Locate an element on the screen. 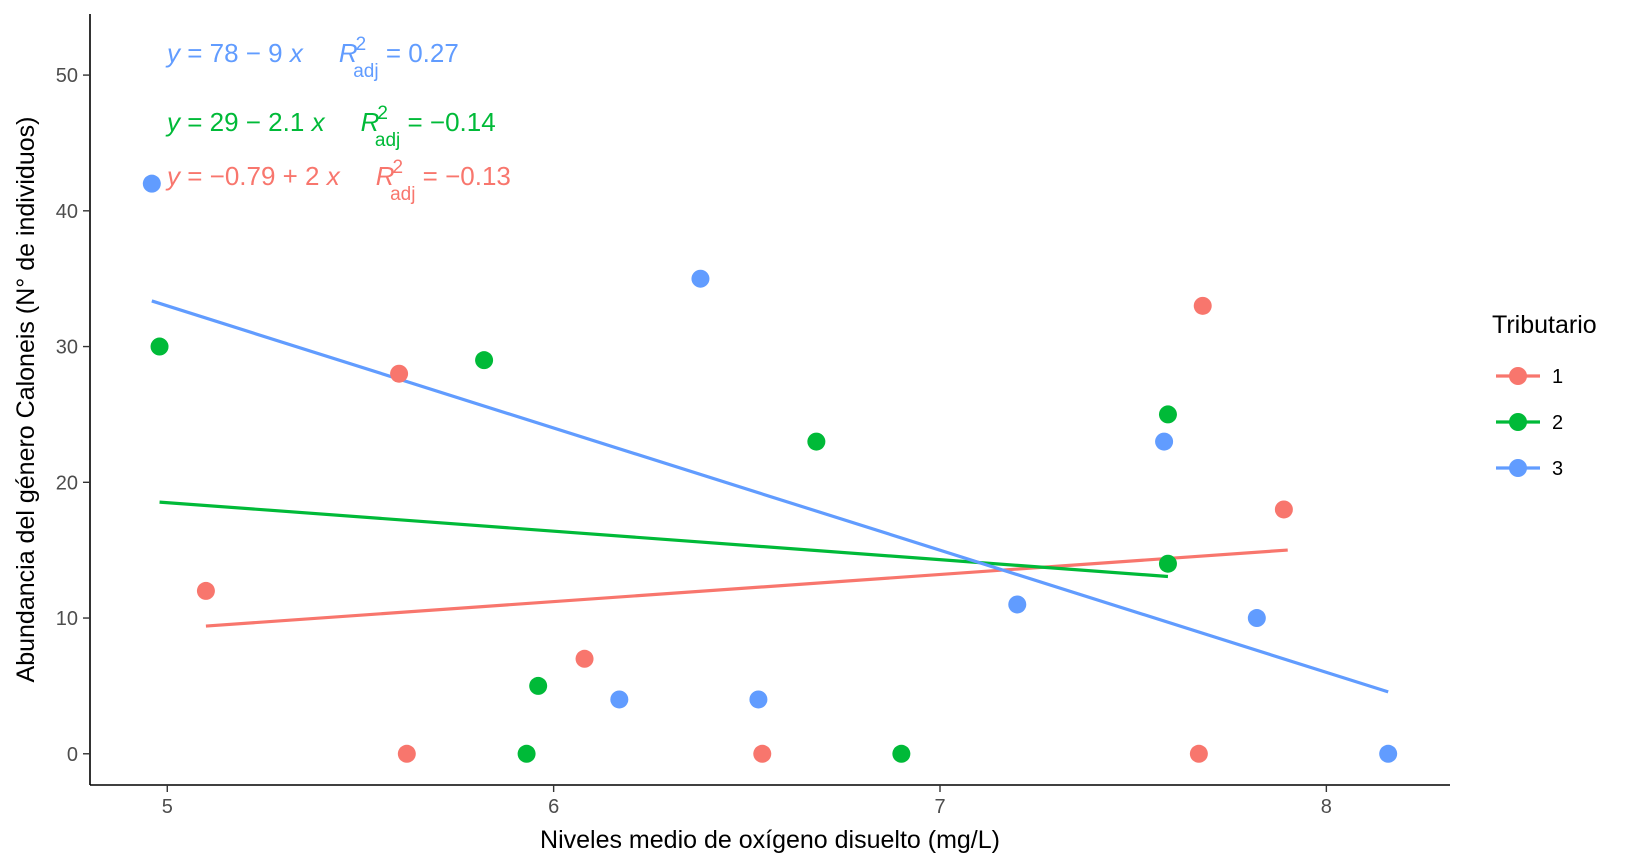 This screenshot has height=864, width=1632. legend-entry-3: 3 is located at coordinates (1529, 469).